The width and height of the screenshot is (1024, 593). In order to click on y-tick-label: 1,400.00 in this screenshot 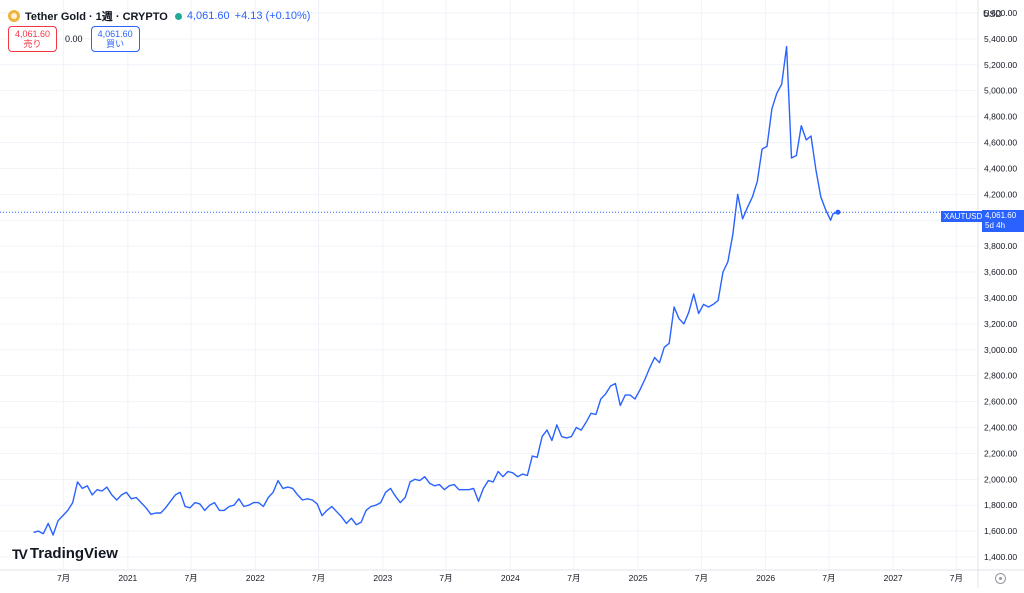, I will do `click(1000, 557)`.